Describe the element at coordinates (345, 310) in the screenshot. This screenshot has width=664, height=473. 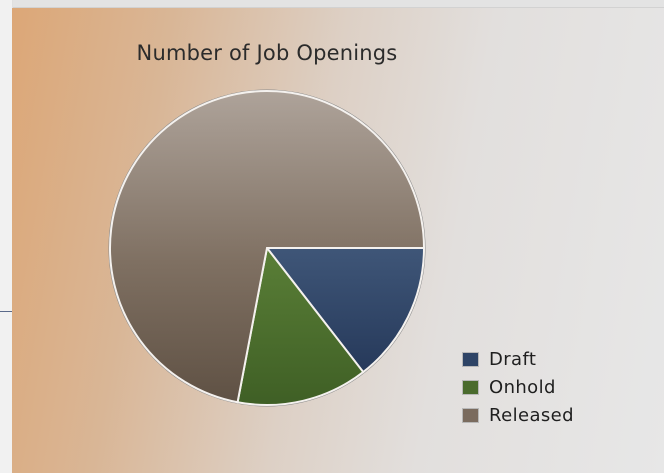
I see `pie-slice-draft` at that location.